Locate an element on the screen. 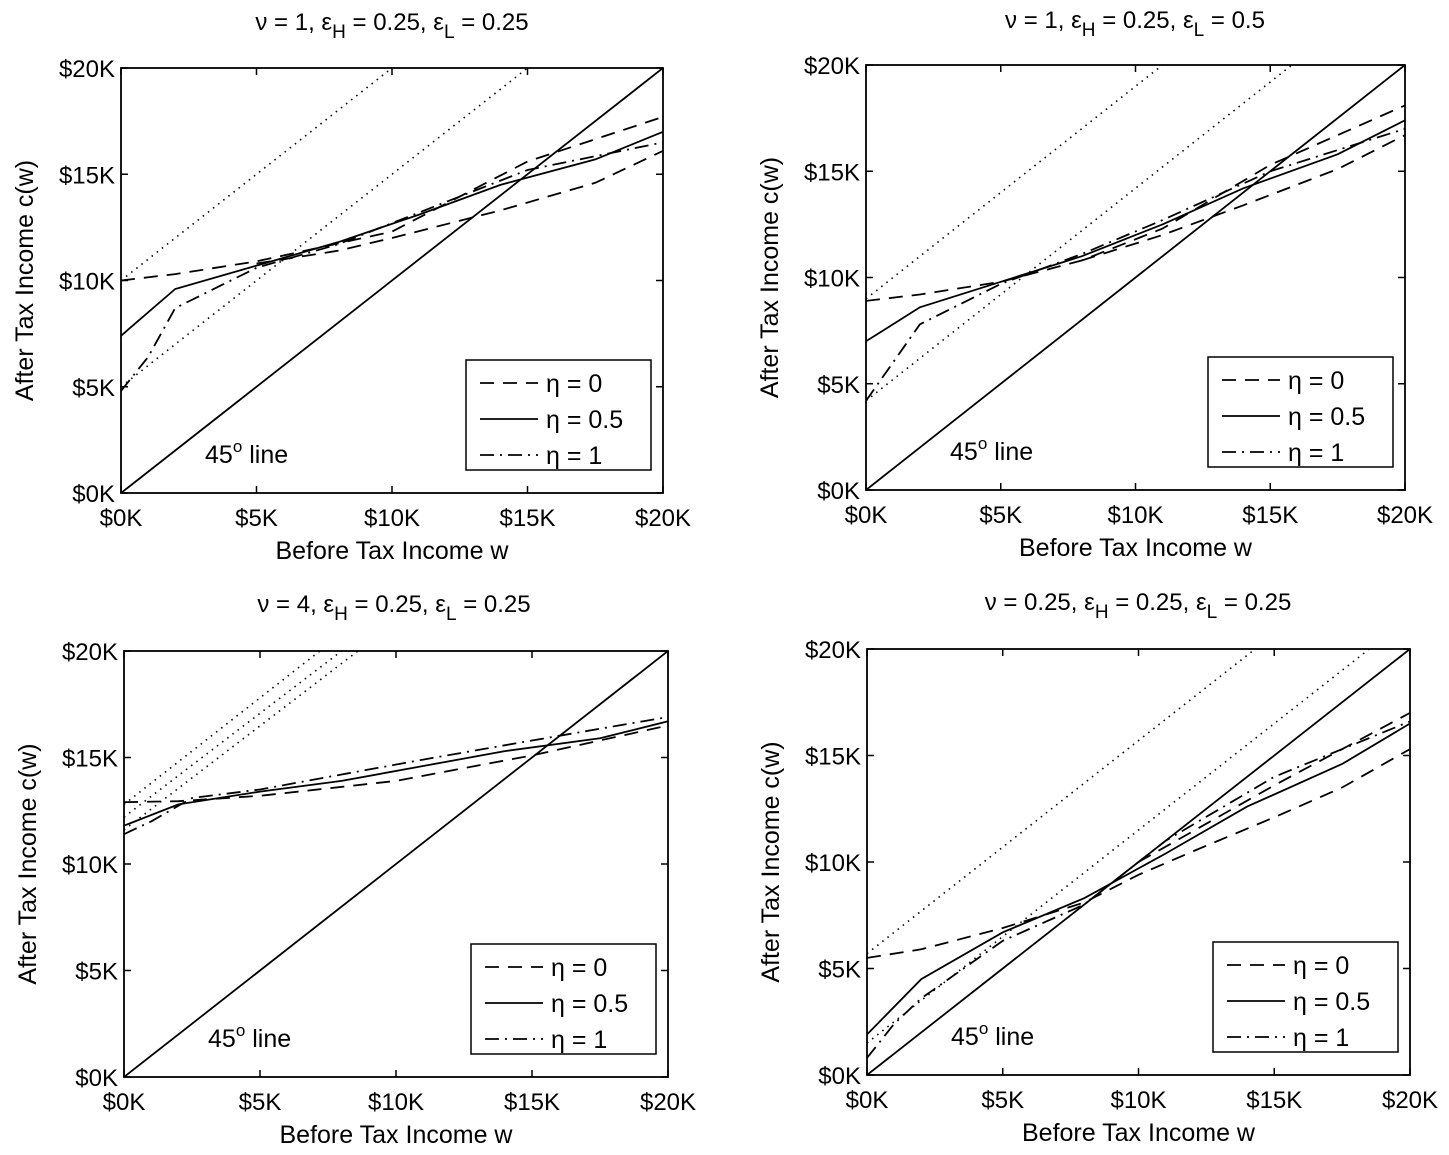  chart-title: ν = 1, εH = 0.25, εL = 0.25 is located at coordinates (391, 26).